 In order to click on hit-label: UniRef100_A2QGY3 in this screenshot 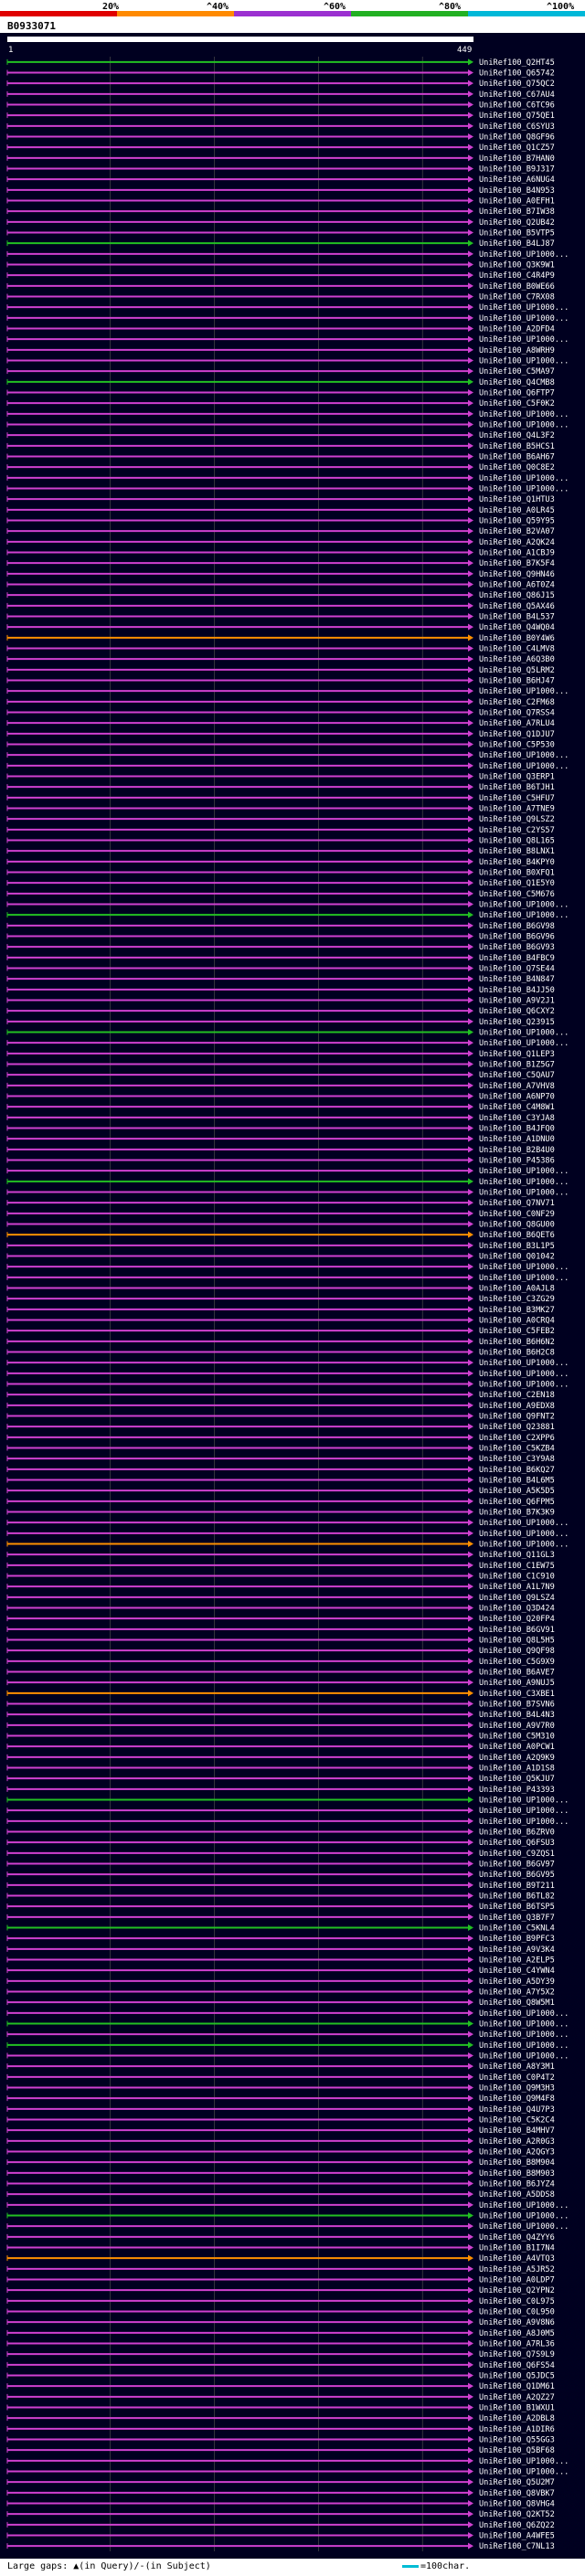, I will do `click(517, 2152)`.